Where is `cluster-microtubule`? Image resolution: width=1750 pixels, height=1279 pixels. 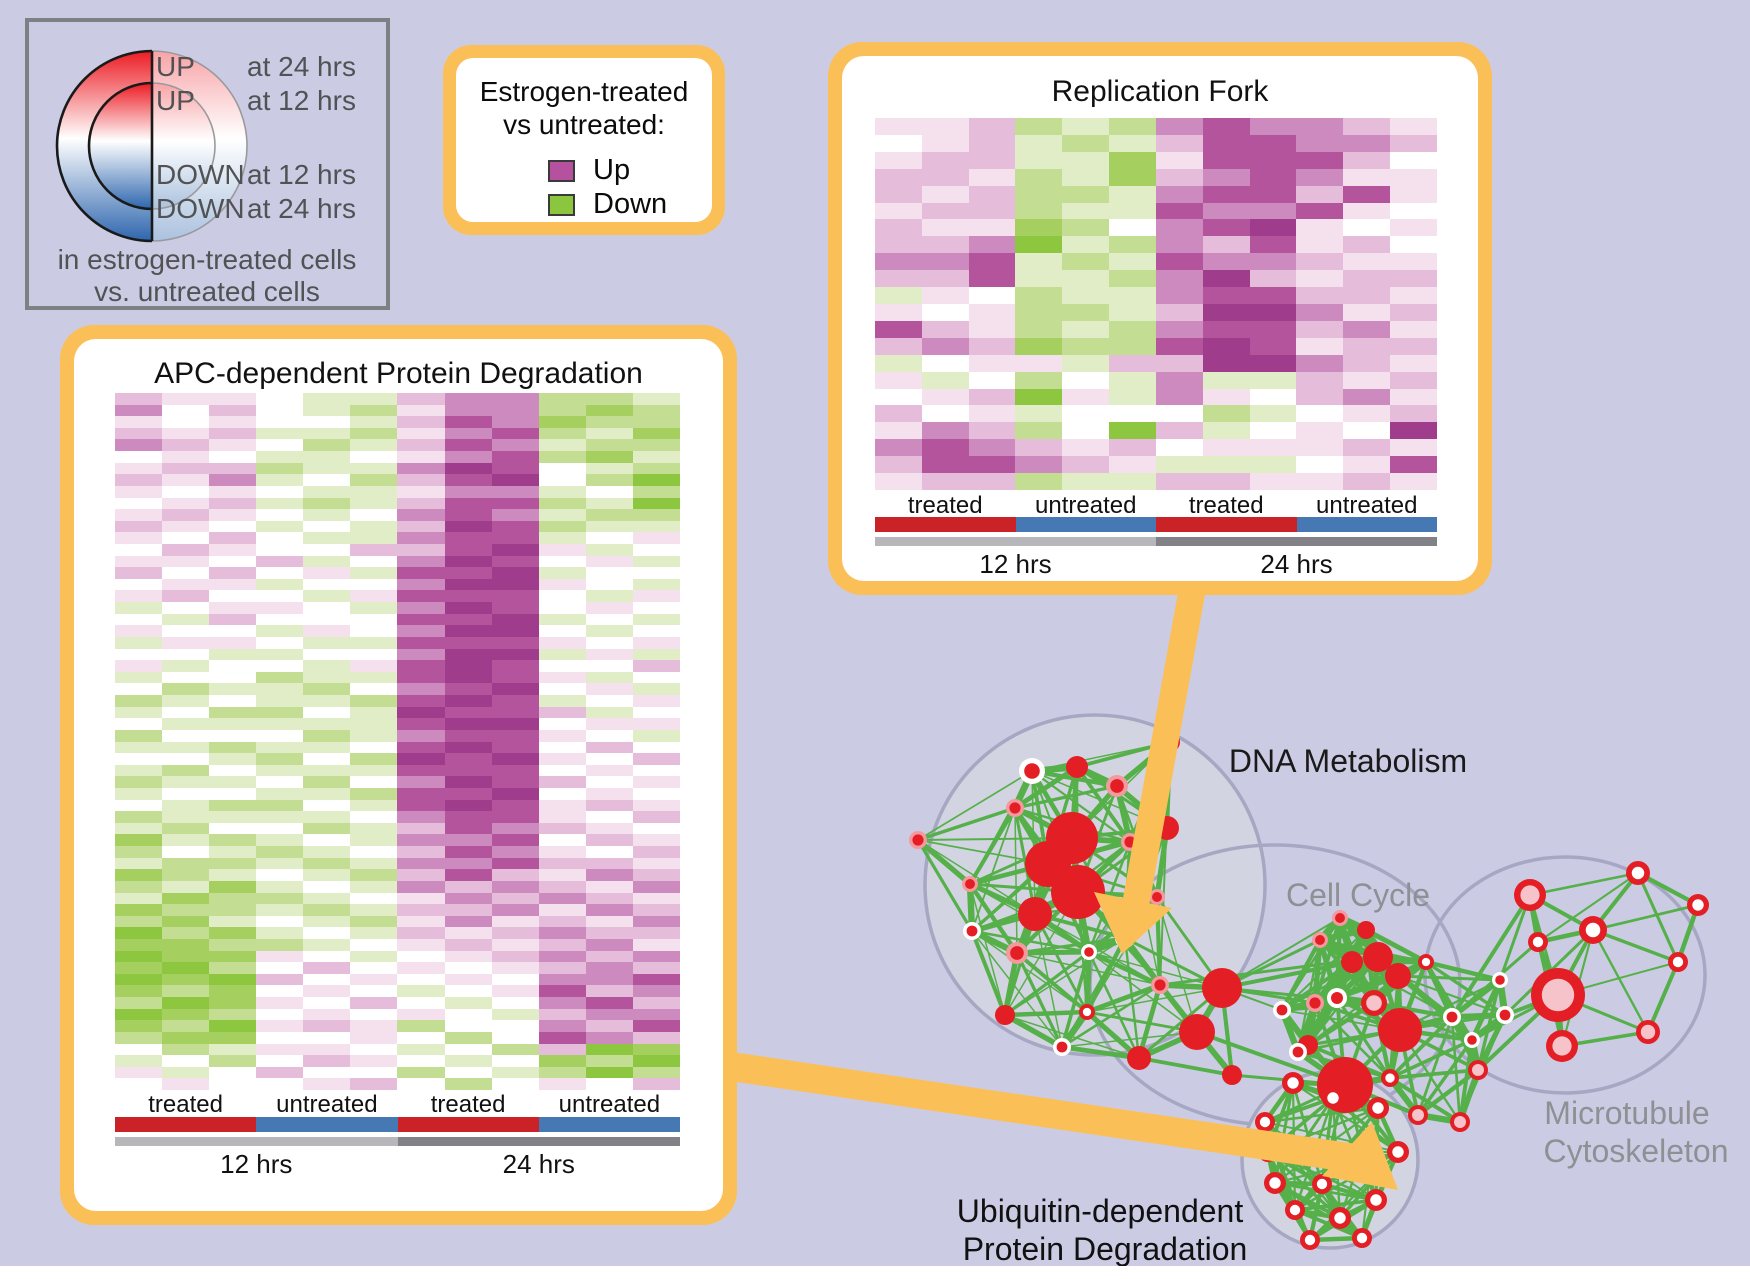
cluster-microtubule is located at coordinates (1565, 975).